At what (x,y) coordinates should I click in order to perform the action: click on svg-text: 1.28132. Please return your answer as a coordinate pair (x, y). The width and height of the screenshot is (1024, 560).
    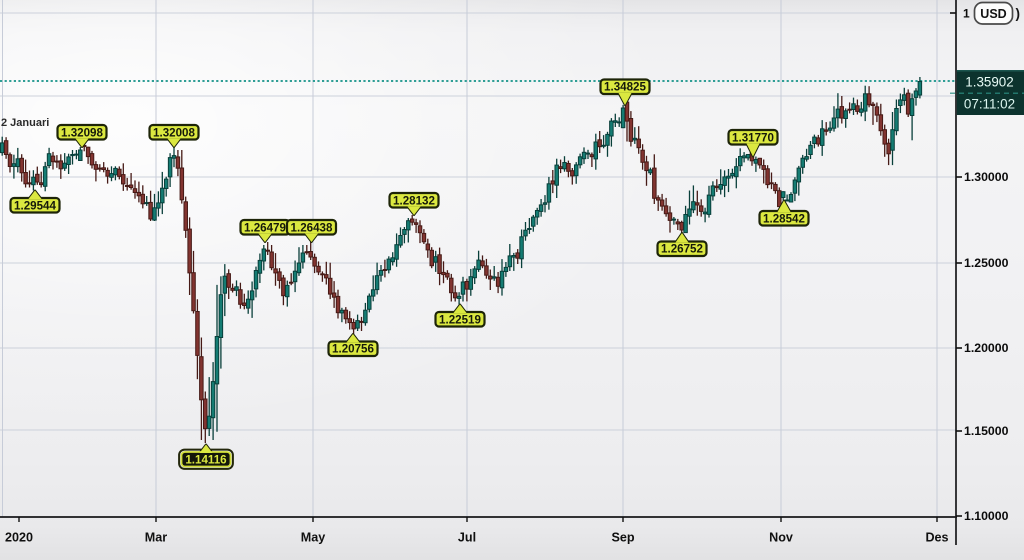
    Looking at the image, I should click on (414, 200).